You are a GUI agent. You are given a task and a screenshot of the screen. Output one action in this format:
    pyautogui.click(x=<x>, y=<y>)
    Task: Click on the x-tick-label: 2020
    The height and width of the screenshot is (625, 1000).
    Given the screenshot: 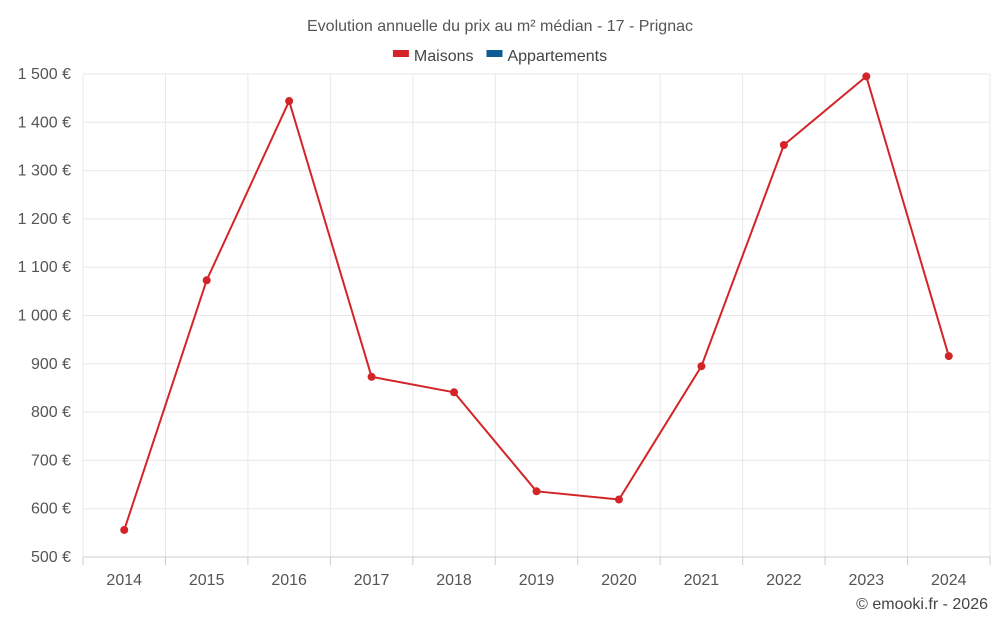 What is the action you would take?
    pyautogui.click(x=619, y=580)
    